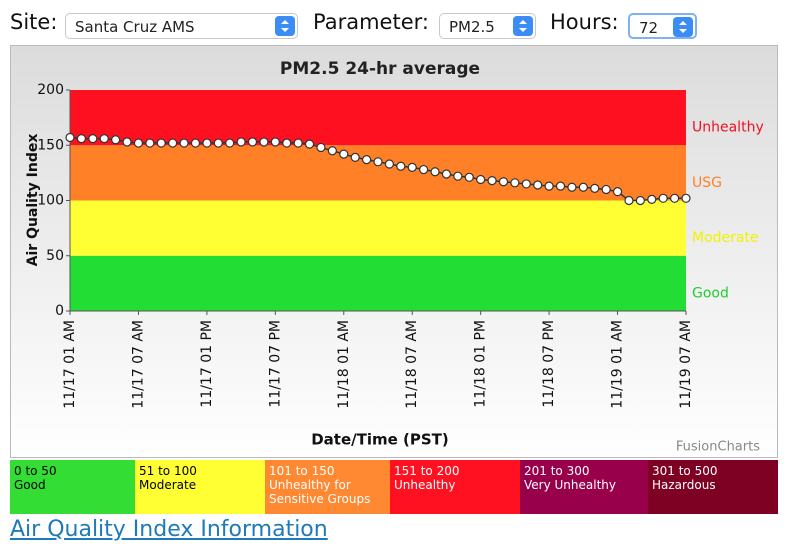 The height and width of the screenshot is (552, 800). I want to click on legend-name: Hazardous, so click(684, 485).